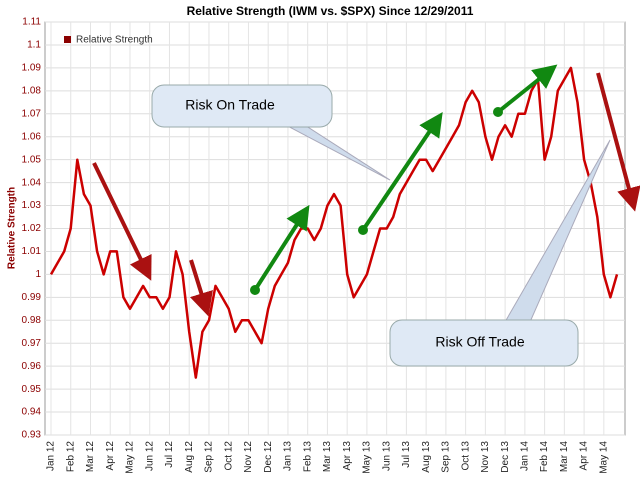 The width and height of the screenshot is (640, 485). Describe the element at coordinates (32, 228) in the screenshot. I see `y-tick-label: 1.02` at that location.